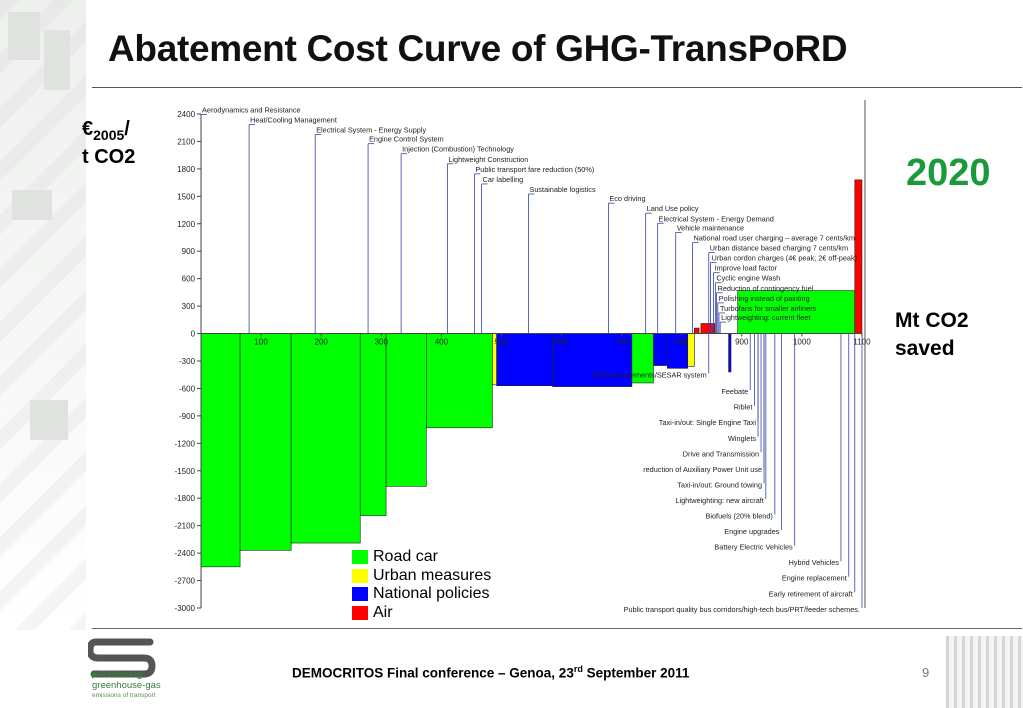 The image size is (1023, 708). What do you see at coordinates (185, 471) in the screenshot?
I see `y-tick-label: -1500` at bounding box center [185, 471].